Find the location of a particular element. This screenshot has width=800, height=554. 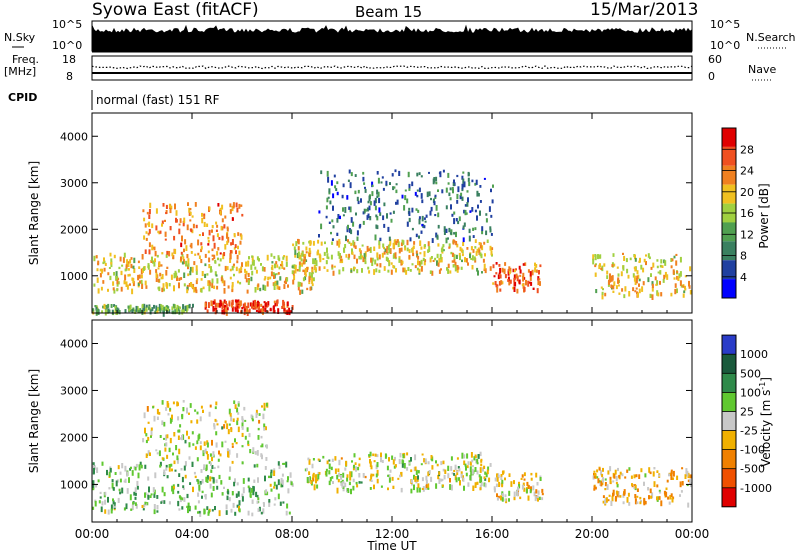

colorbar-tick-label: 1000 is located at coordinates (754, 354).